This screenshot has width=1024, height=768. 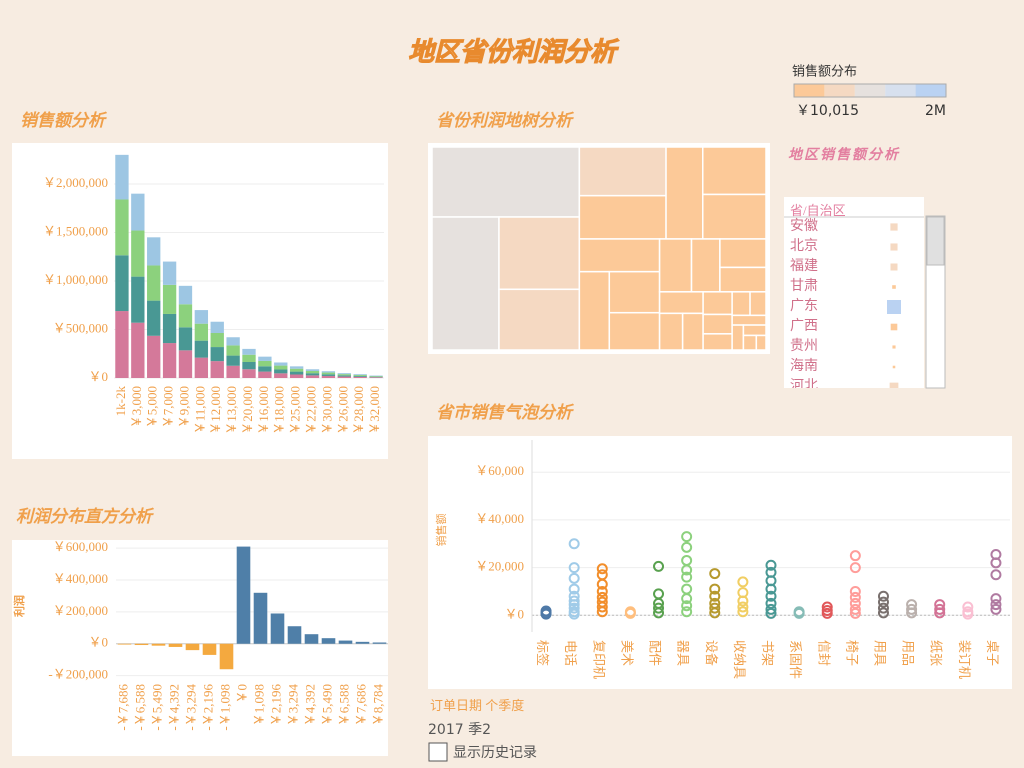 What do you see at coordinates (360, 705) in the screenshot?
I see `x-tick-label: ￥7,686` at bounding box center [360, 705].